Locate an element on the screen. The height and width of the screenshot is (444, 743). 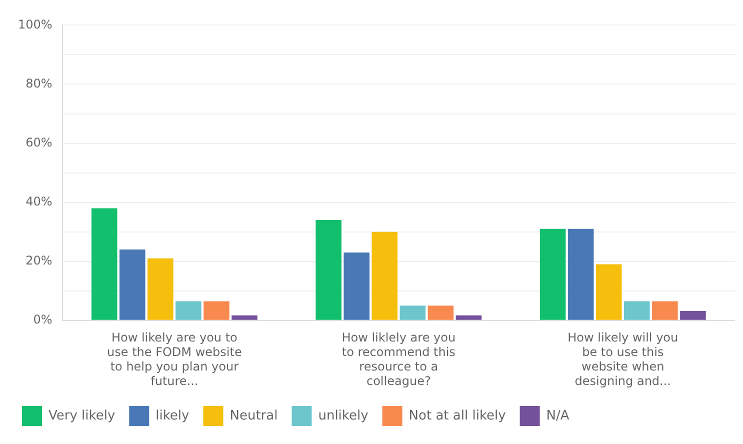
legend-label: N/A is located at coordinates (558, 416).